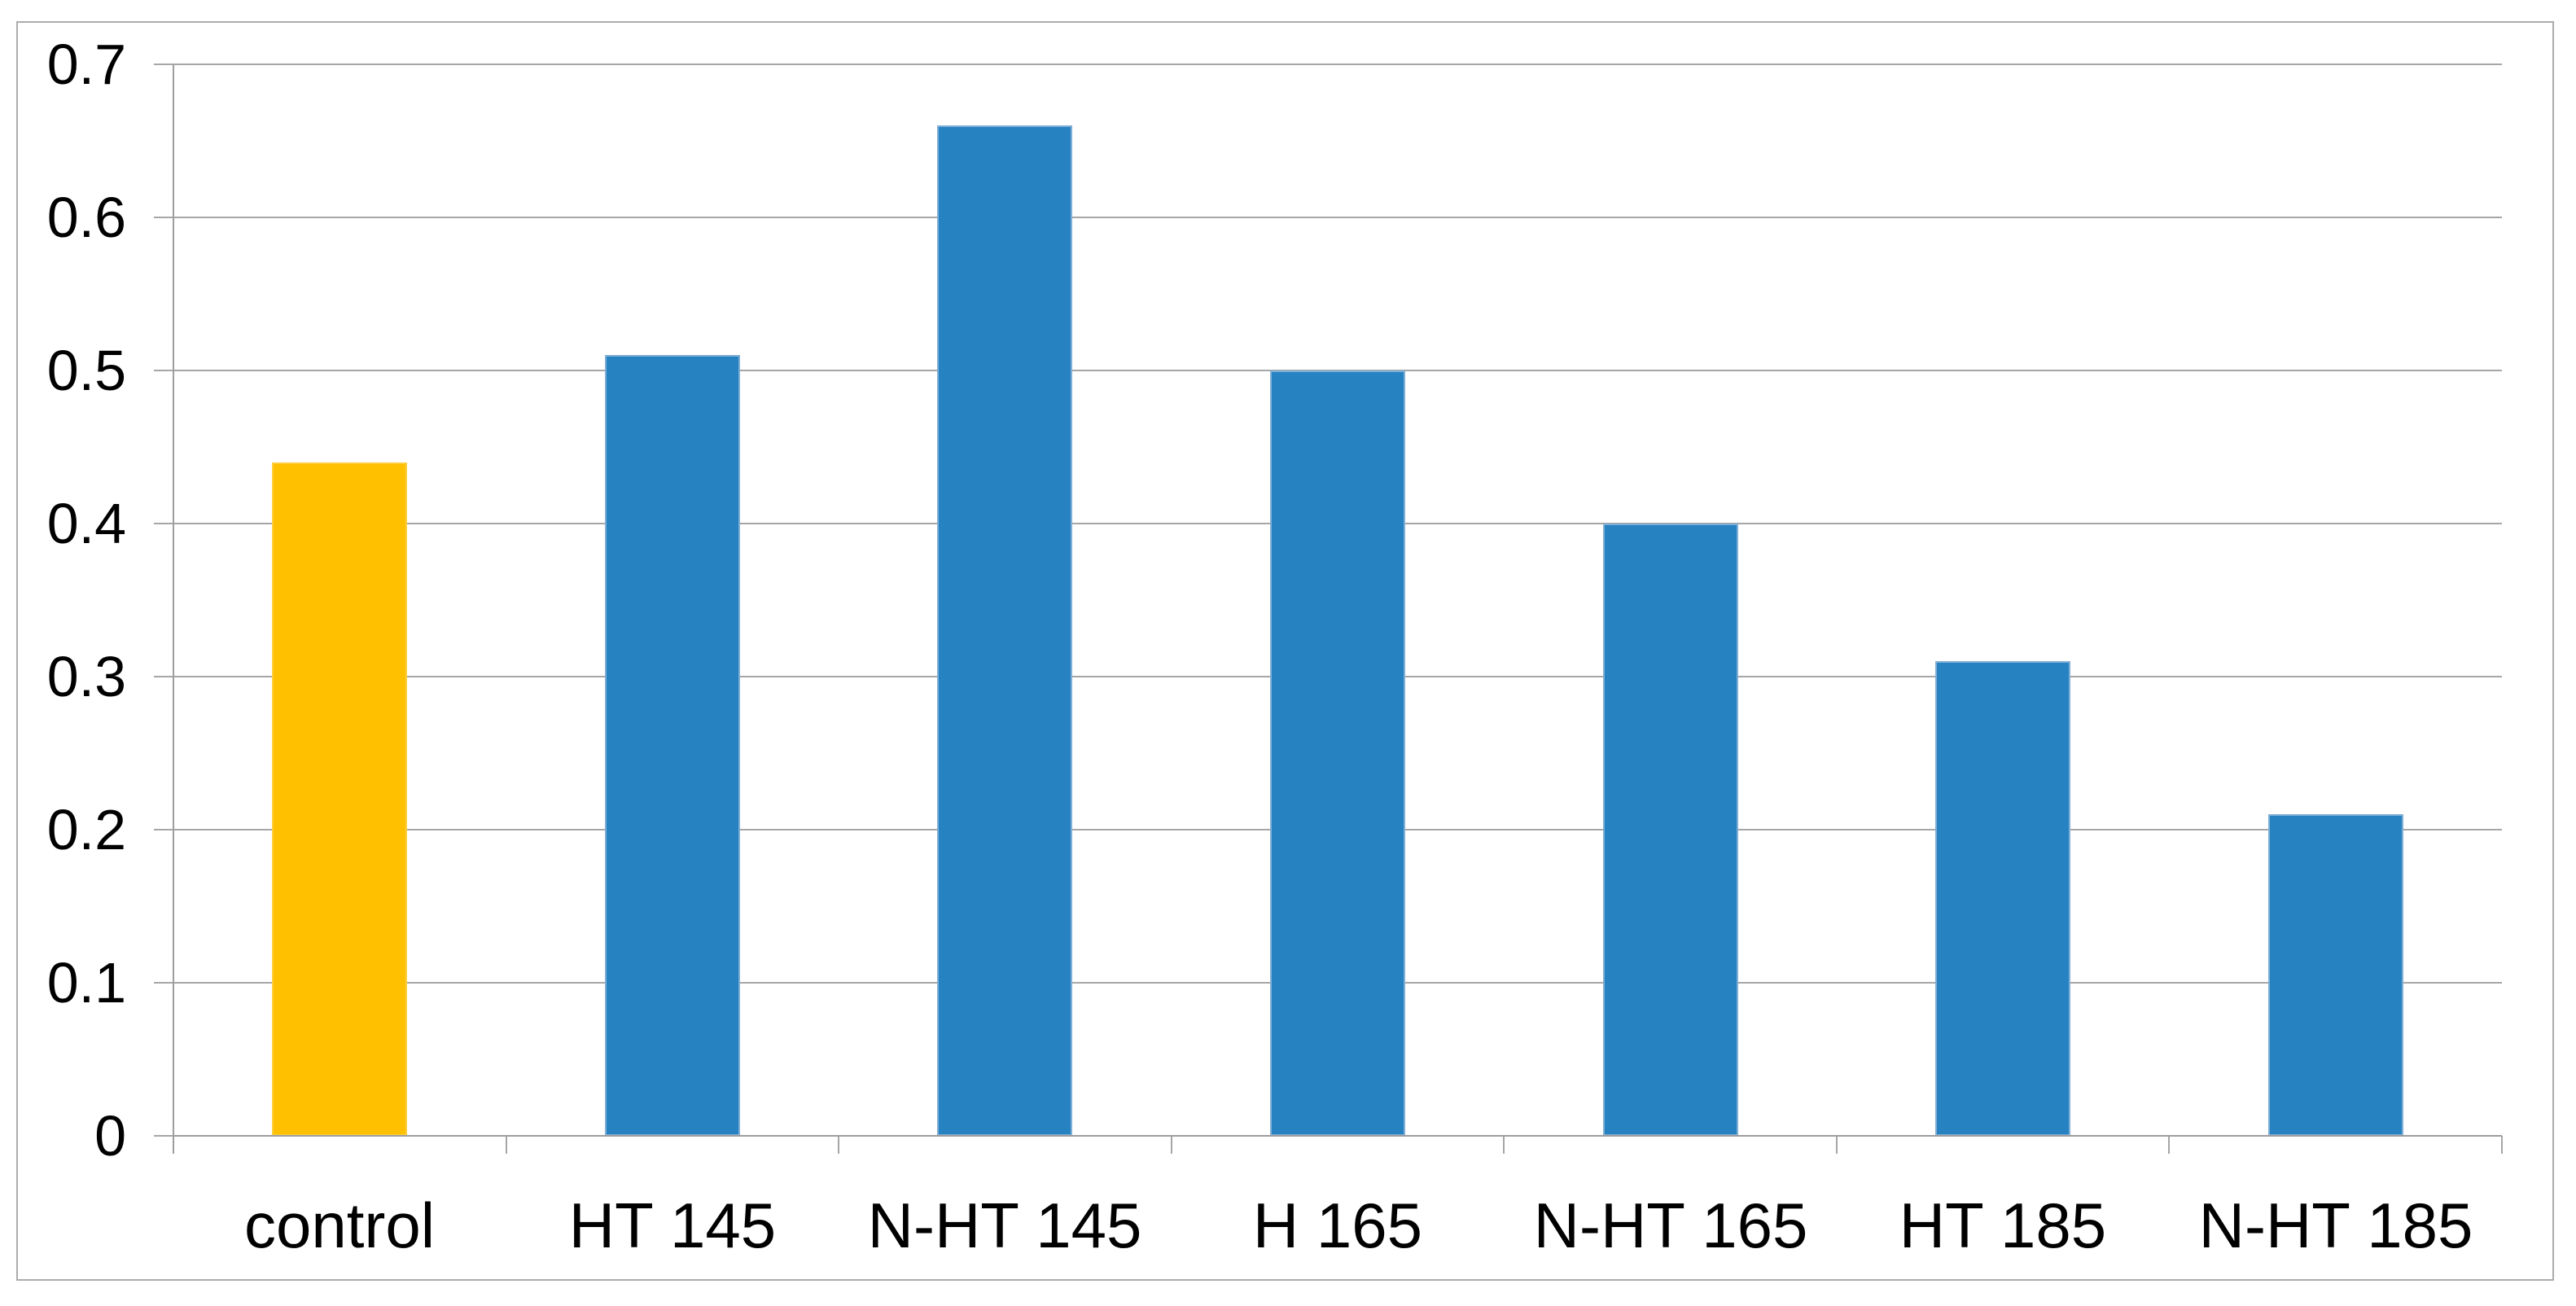  I want to click on y-axis-tick-0.6, so click(163, 217).